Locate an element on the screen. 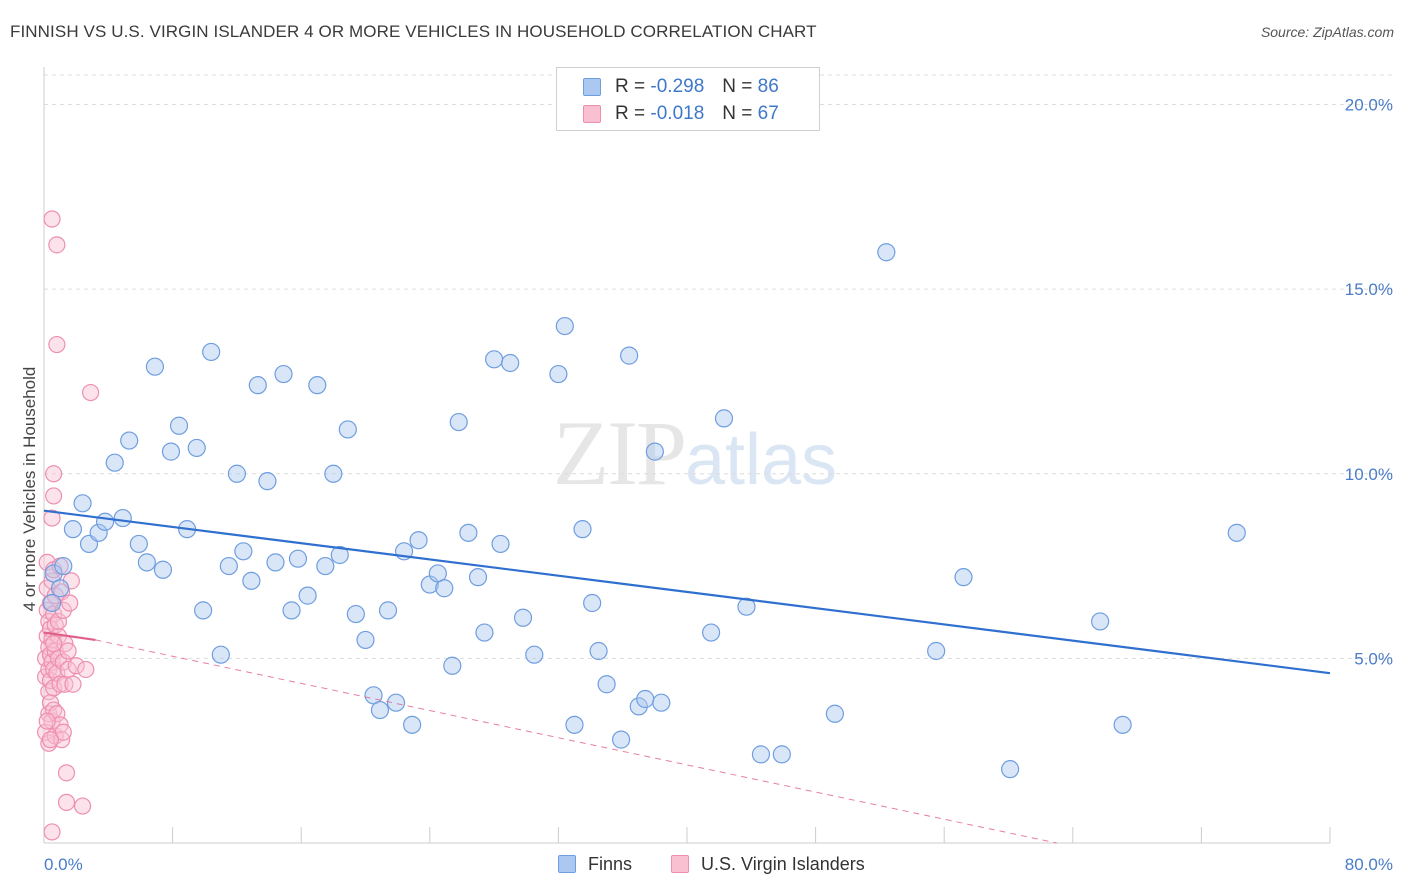 Image resolution: width=1406 pixels, height=892 pixels. watermark-atlas: atlas is located at coordinates (761, 460).